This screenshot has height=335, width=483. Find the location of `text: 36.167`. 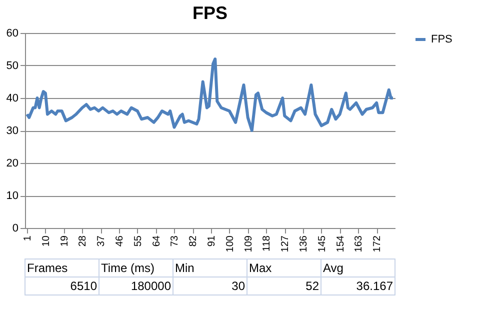

text: 36.167 is located at coordinates (375, 286).